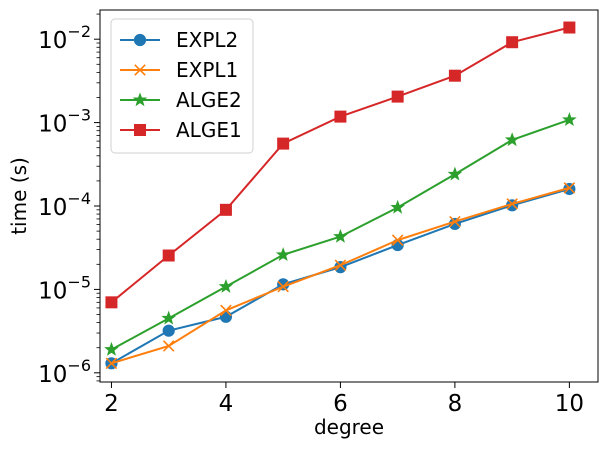 Image resolution: width=606 pixels, height=451 pixels. What do you see at coordinates (64, 288) in the screenshot?
I see `y-tick-label: 10⁻⁵` at bounding box center [64, 288].